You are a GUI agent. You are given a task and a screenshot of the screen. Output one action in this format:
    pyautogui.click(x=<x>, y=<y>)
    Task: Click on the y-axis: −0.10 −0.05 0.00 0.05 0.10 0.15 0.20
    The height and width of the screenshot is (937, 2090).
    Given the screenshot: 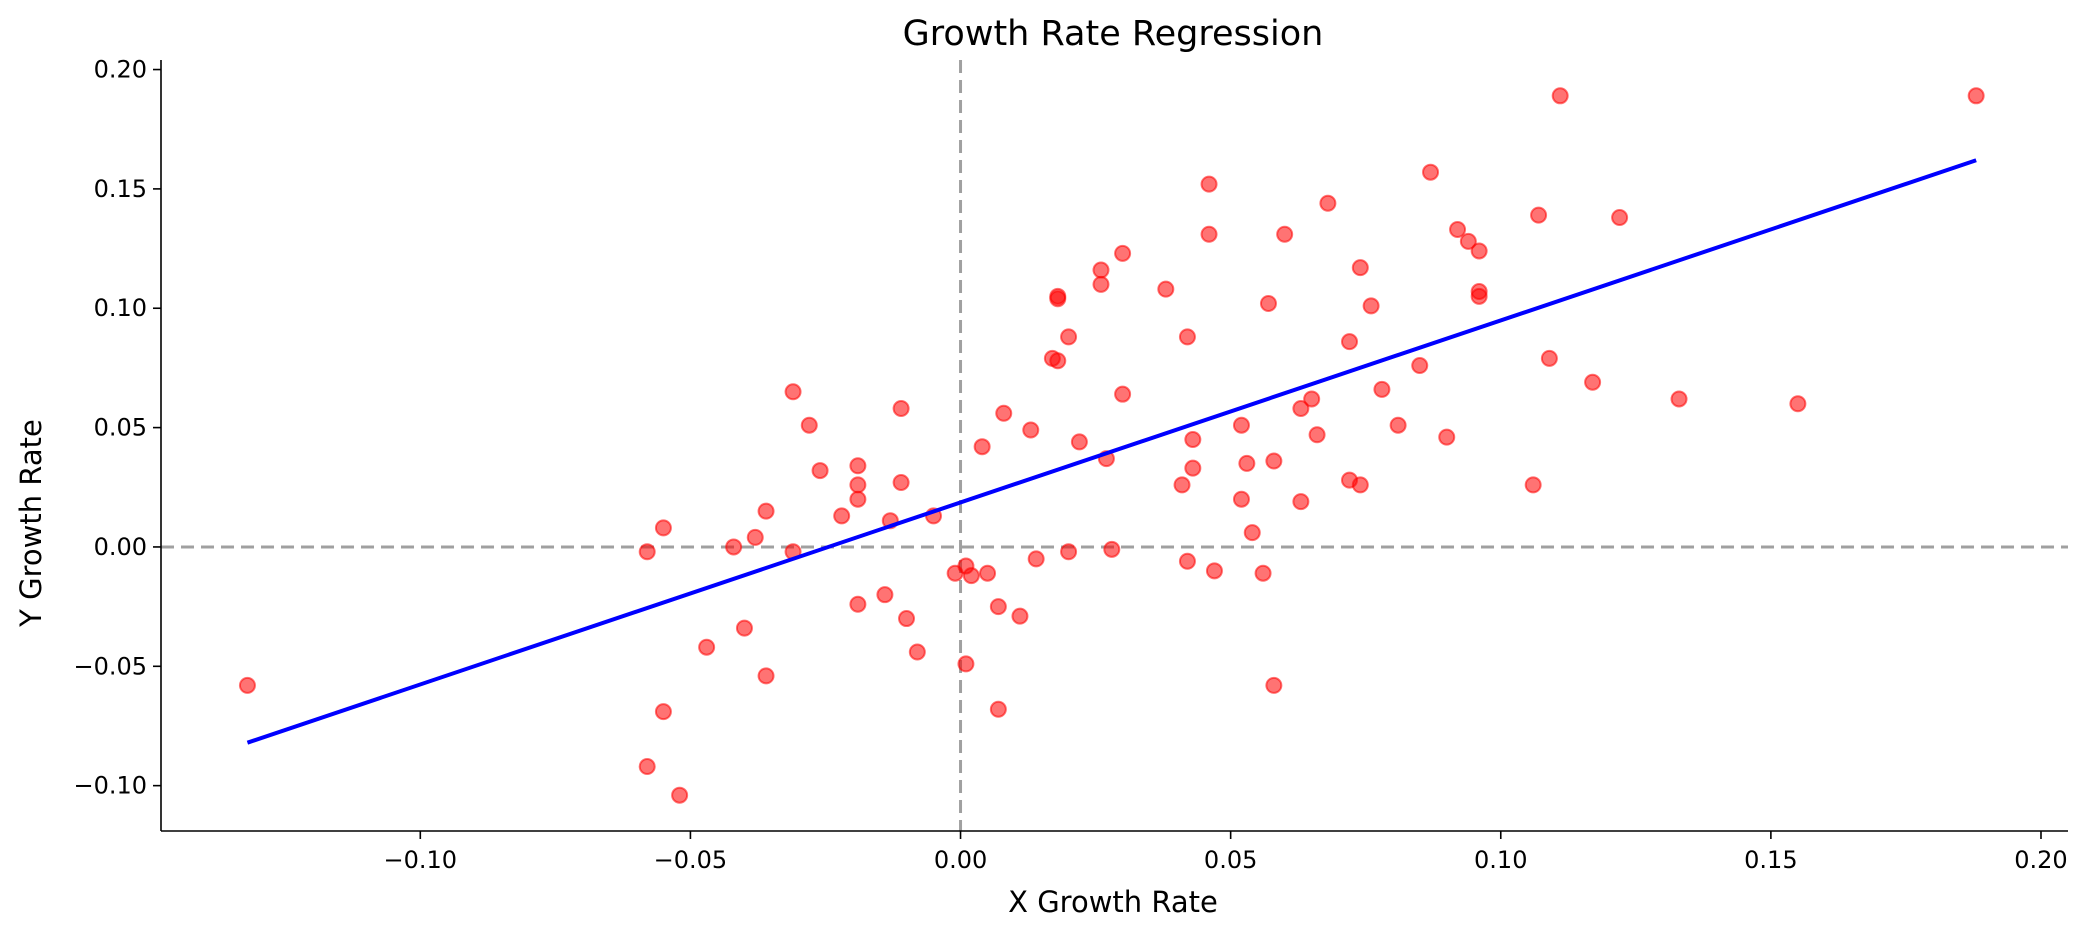 What is the action you would take?
    pyautogui.click(x=117, y=428)
    